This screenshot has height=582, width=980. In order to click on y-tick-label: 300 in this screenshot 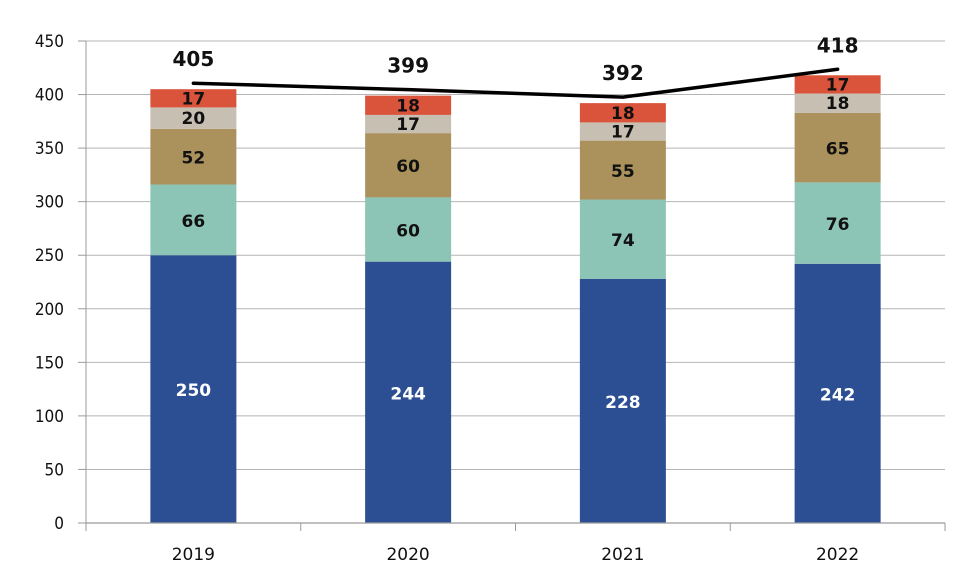, I will do `click(49, 203)`.